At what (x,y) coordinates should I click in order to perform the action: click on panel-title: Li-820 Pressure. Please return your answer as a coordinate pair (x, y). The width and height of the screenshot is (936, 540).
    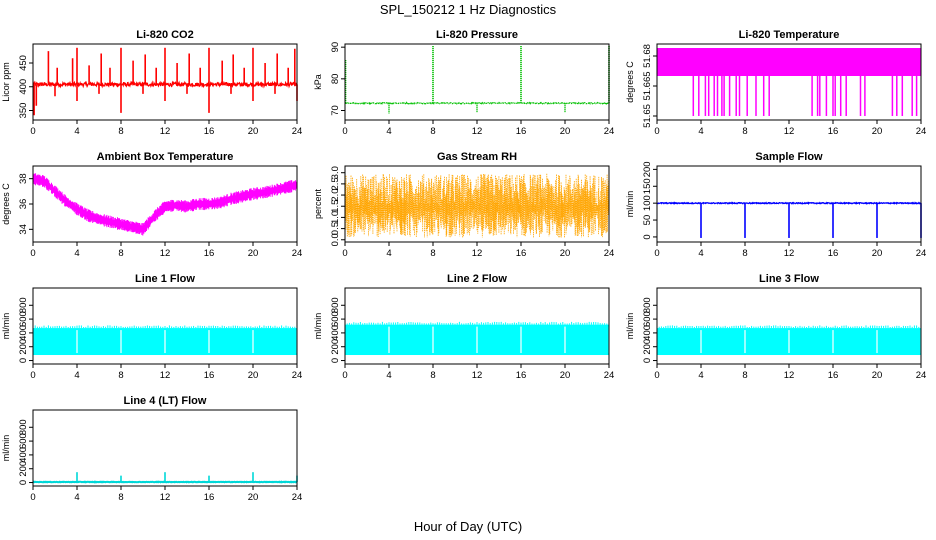
    Looking at the image, I should click on (477, 35).